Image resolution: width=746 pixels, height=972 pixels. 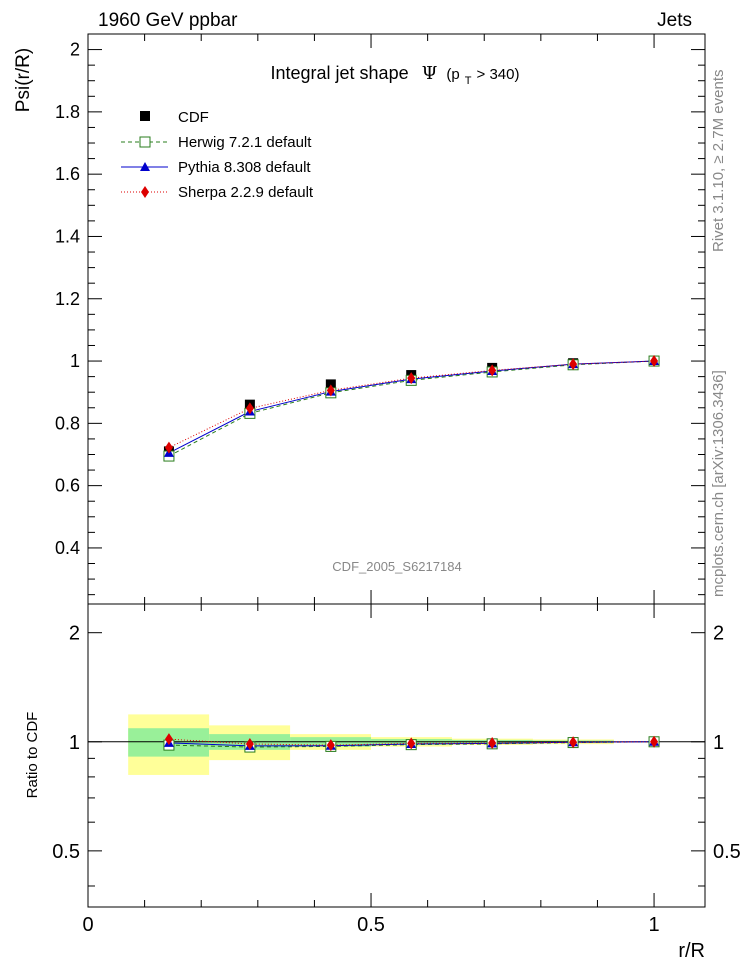 What do you see at coordinates (74, 634) in the screenshot?
I see `ratio-y-tick-label: 2` at bounding box center [74, 634].